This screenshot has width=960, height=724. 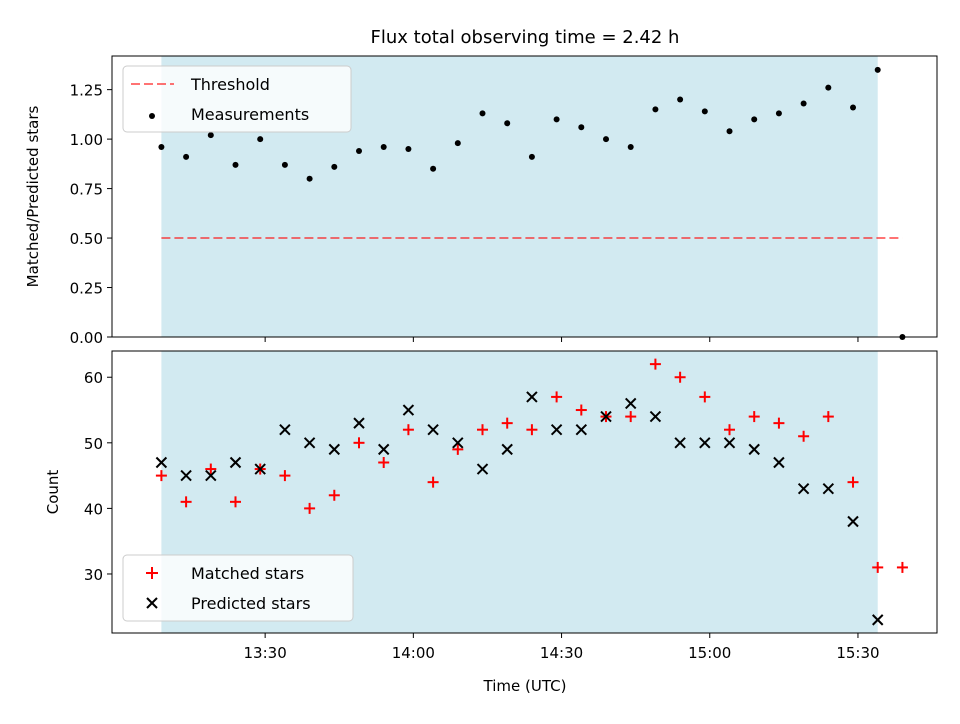 I want to click on top-legend-box, so click(x=237, y=99).